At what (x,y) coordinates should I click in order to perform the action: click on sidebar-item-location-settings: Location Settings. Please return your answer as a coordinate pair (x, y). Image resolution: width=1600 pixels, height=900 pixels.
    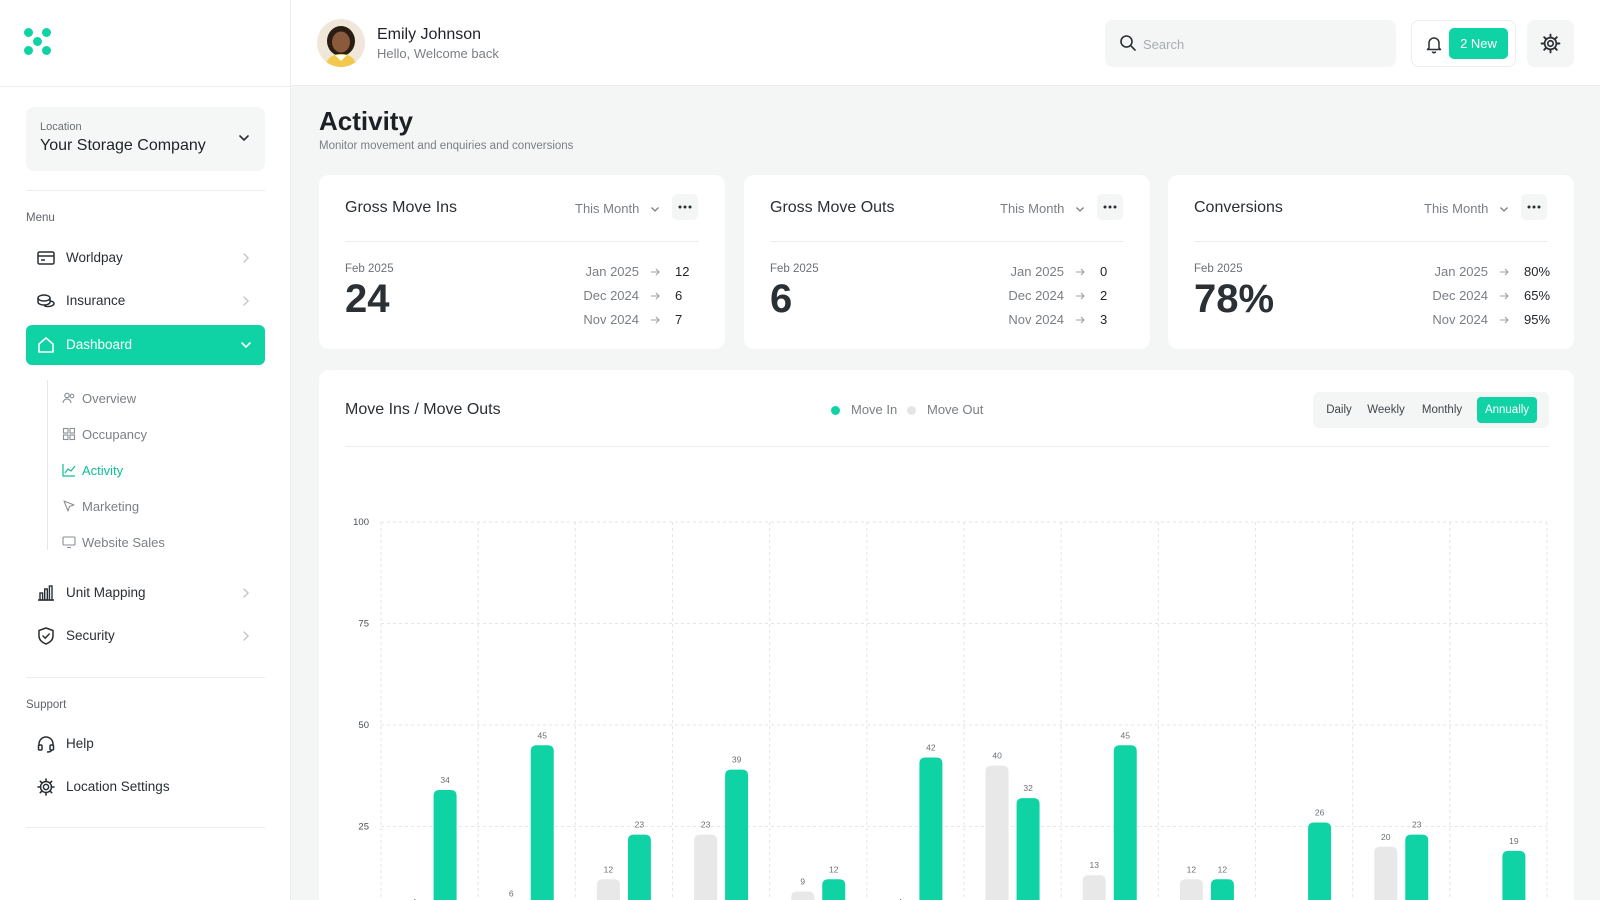
    Looking at the image, I should click on (145, 787).